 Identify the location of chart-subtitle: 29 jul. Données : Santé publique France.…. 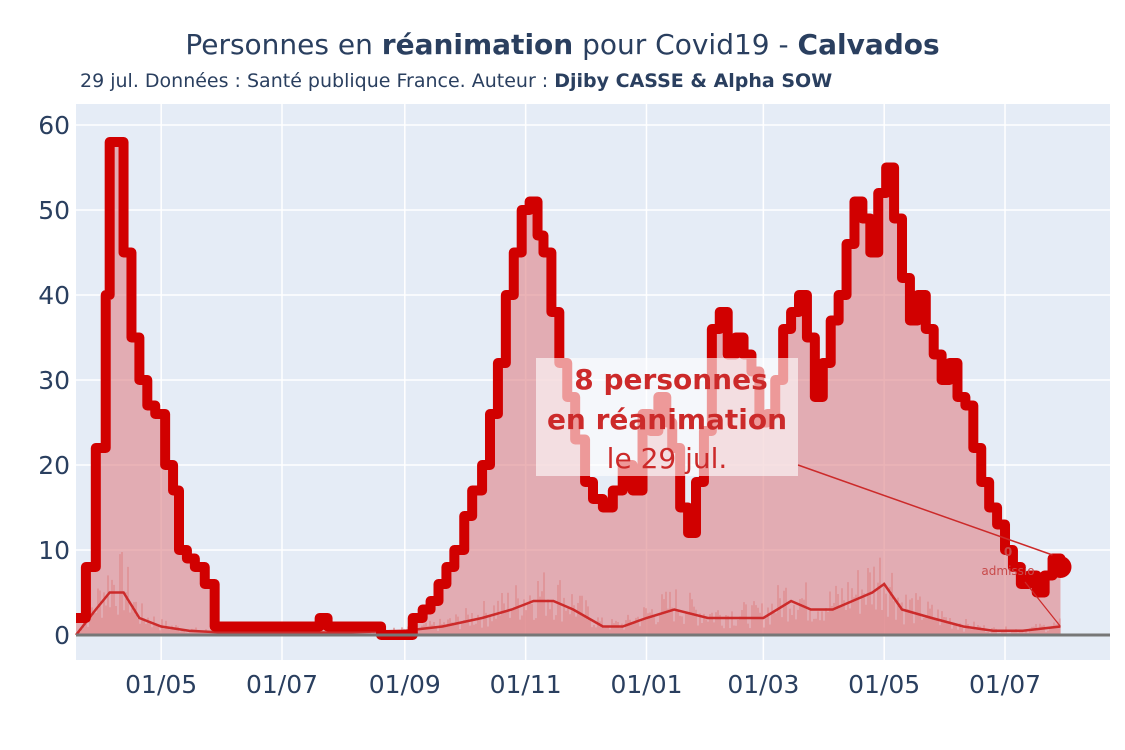
(456, 81).